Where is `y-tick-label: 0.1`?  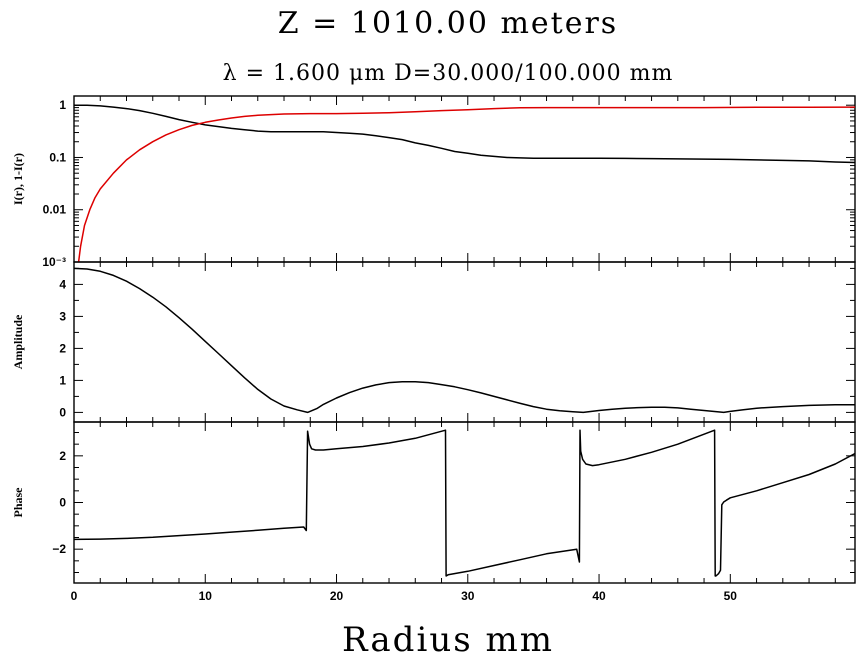 y-tick-label: 0.1 is located at coordinates (57, 157).